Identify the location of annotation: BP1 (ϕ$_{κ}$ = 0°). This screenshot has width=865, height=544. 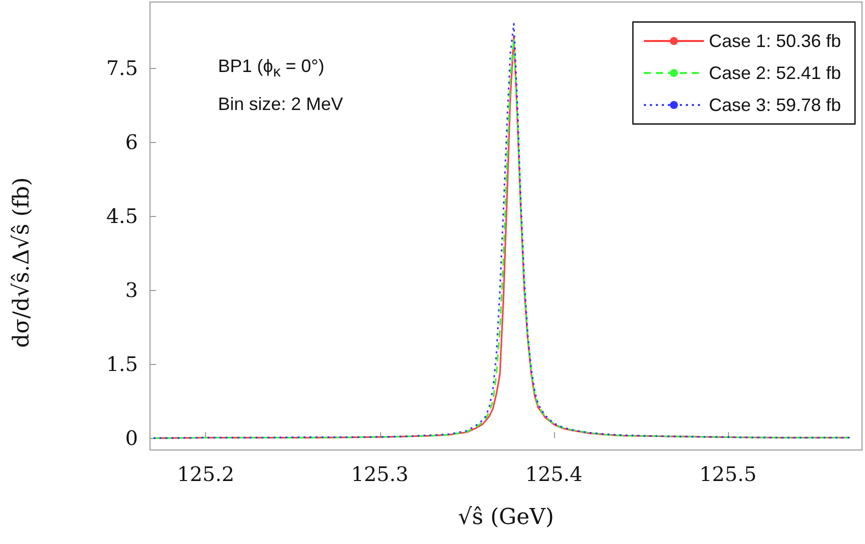
(271, 68).